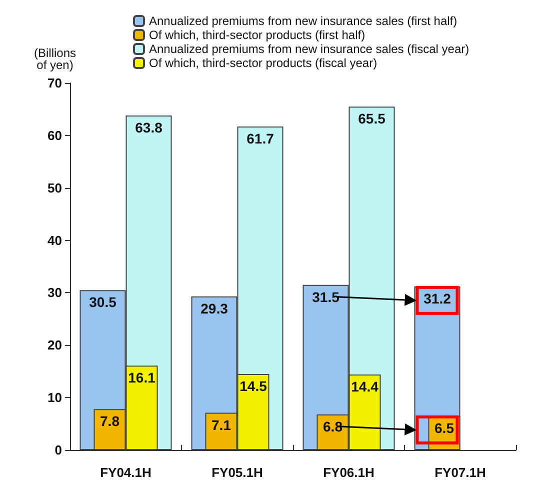  I want to click on y-tick-label: 20, so click(55, 345).